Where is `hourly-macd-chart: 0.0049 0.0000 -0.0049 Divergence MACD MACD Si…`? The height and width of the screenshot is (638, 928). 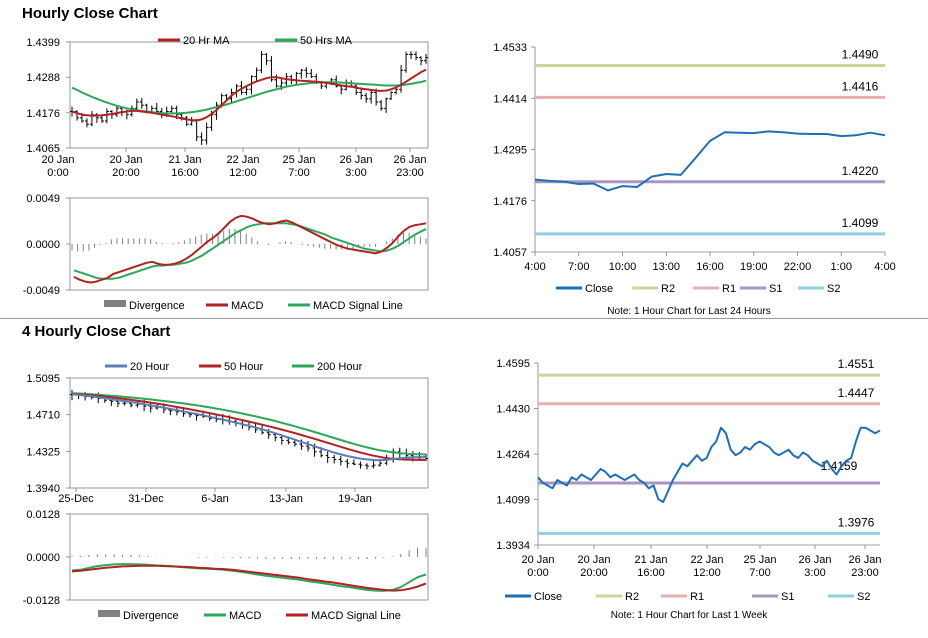
hourly-macd-chart: 0.0049 0.0000 -0.0049 Divergence MACD MACD Si… is located at coordinates (226, 252).